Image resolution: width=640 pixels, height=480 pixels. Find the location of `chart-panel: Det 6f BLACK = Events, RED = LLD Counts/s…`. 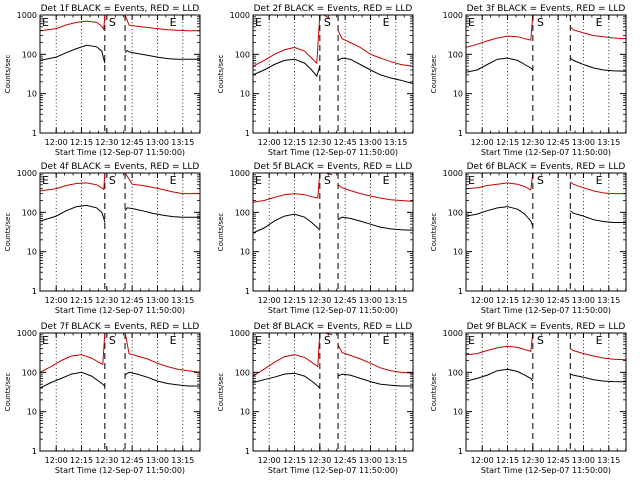

chart-panel: Det 6f BLACK = Events, RED = LLD Counts/s… is located at coordinates (528, 238).